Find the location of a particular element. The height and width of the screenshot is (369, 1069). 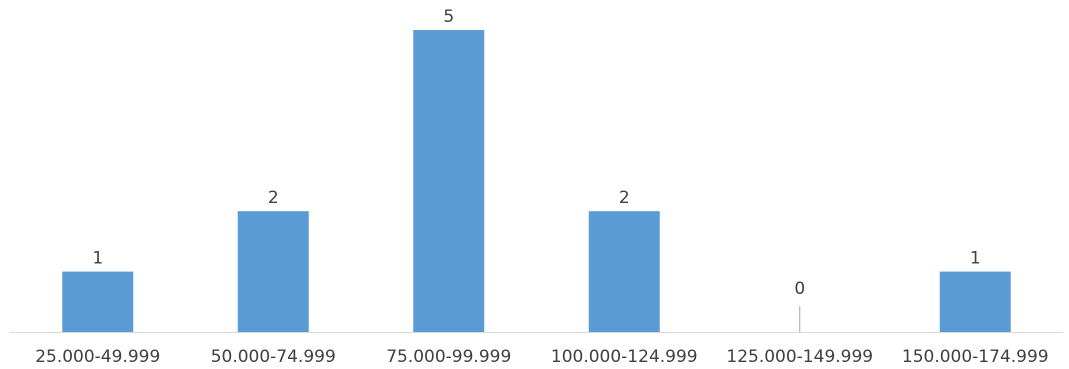

x-tick-label-5: 150.000-174.999 is located at coordinates (975, 357).